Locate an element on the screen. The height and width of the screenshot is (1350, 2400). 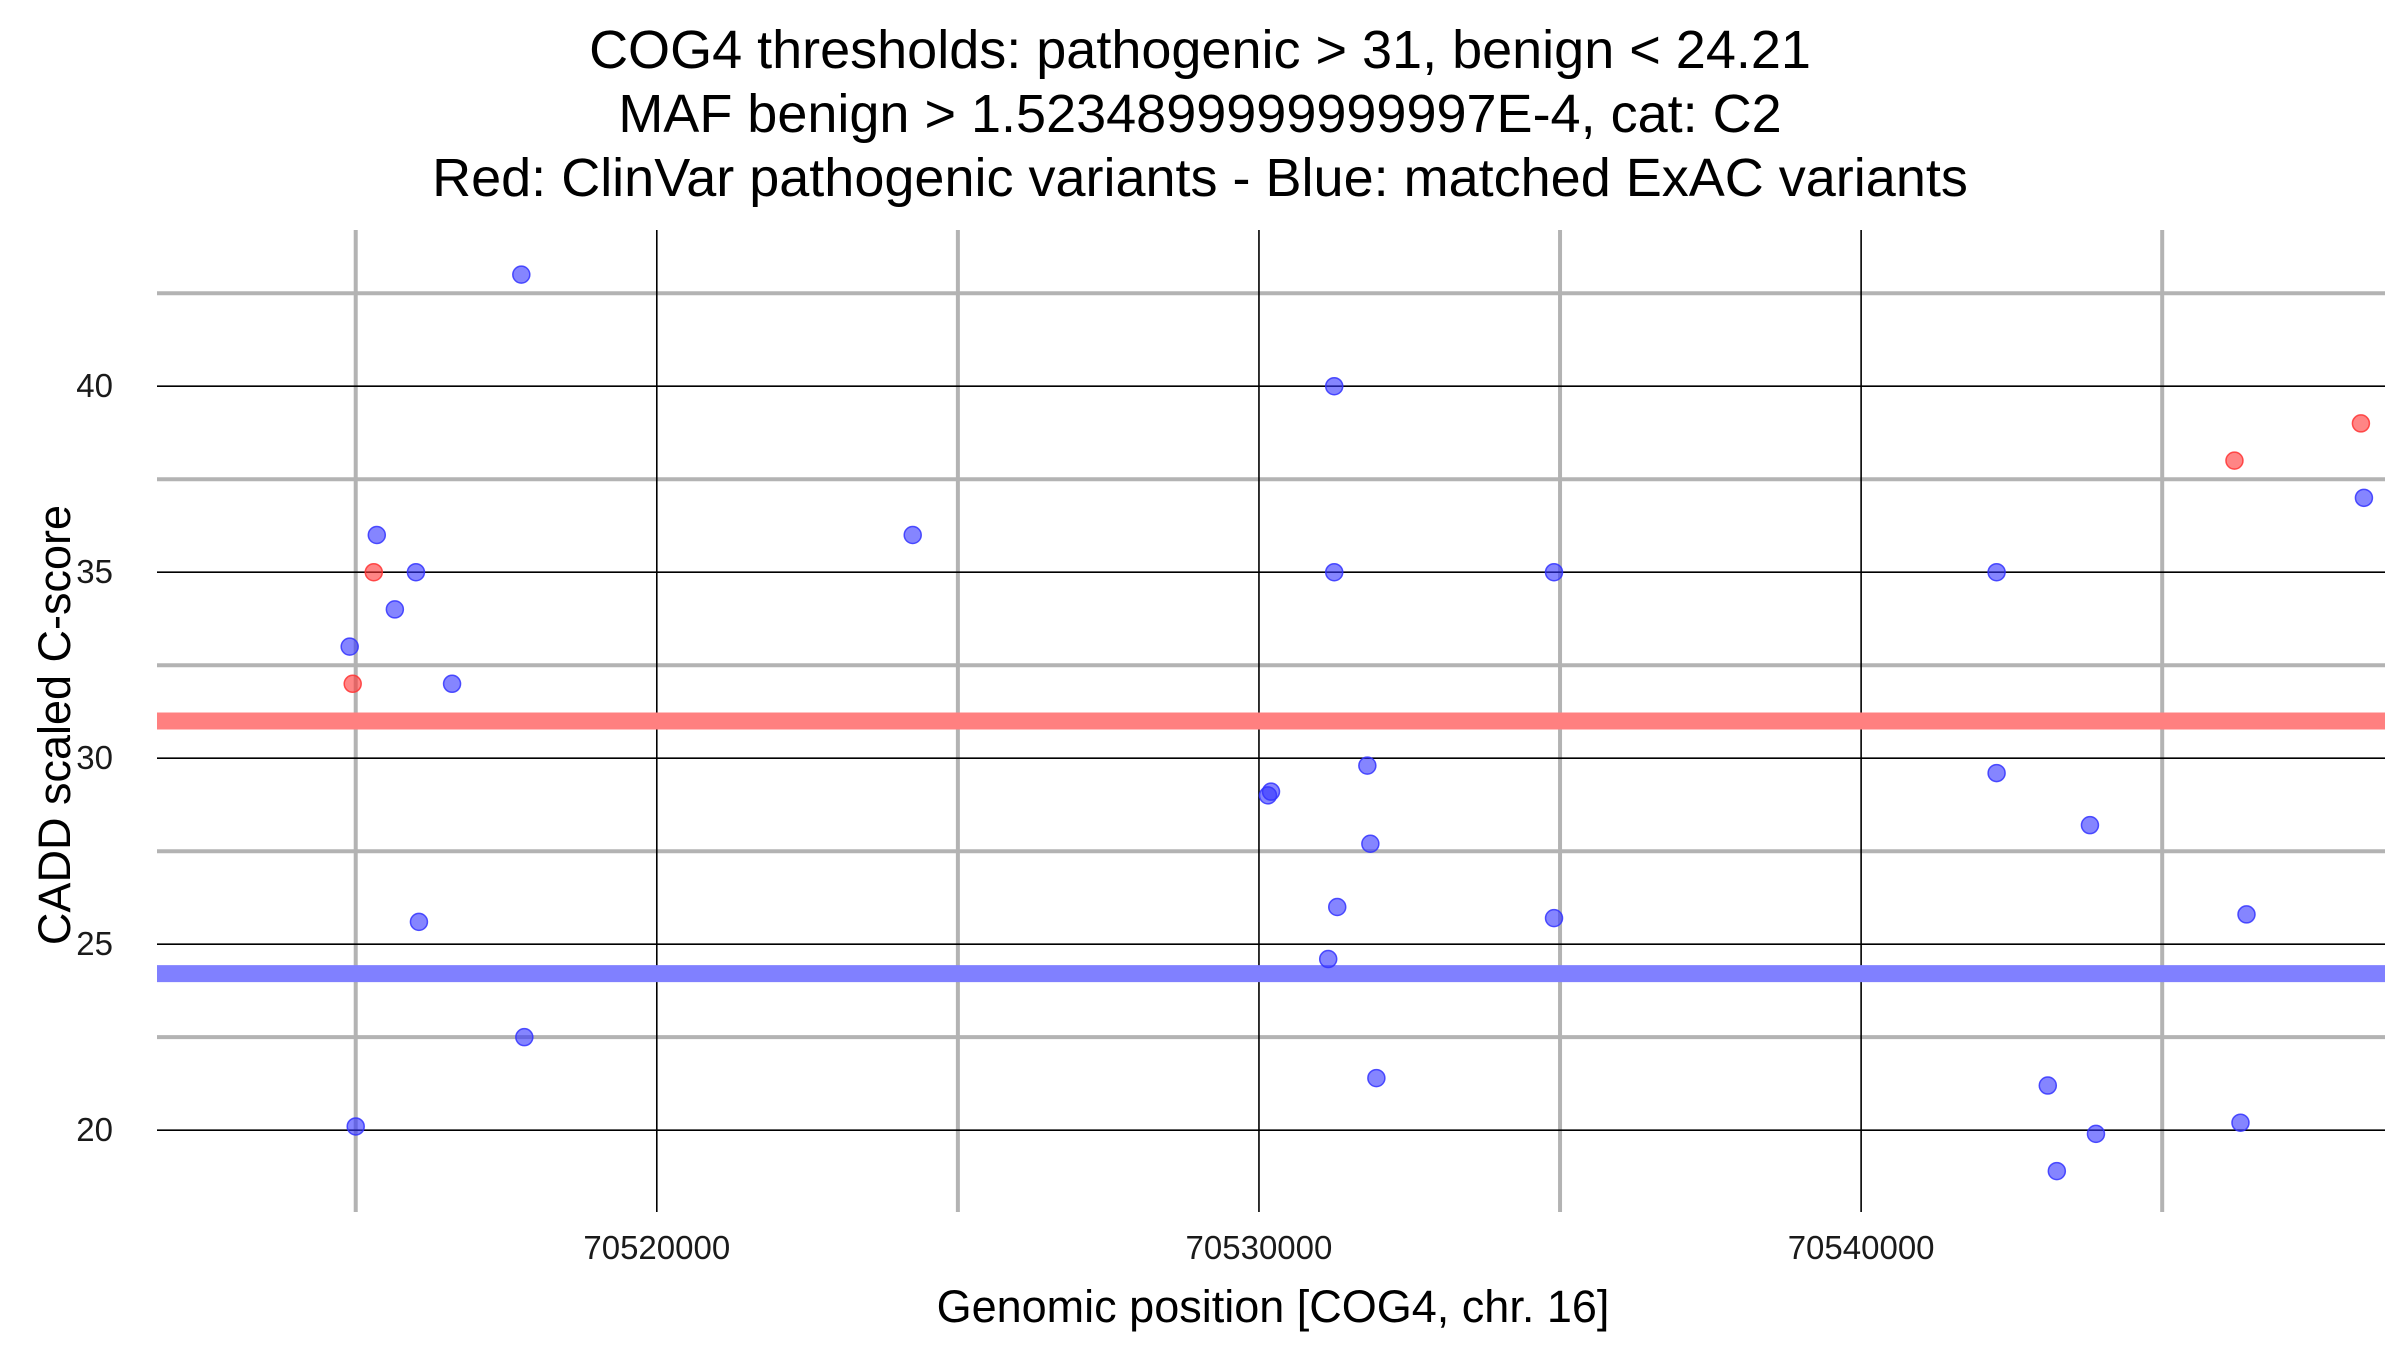
y-axis-title: CADD scaled C-score is located at coordinates (54, 725).